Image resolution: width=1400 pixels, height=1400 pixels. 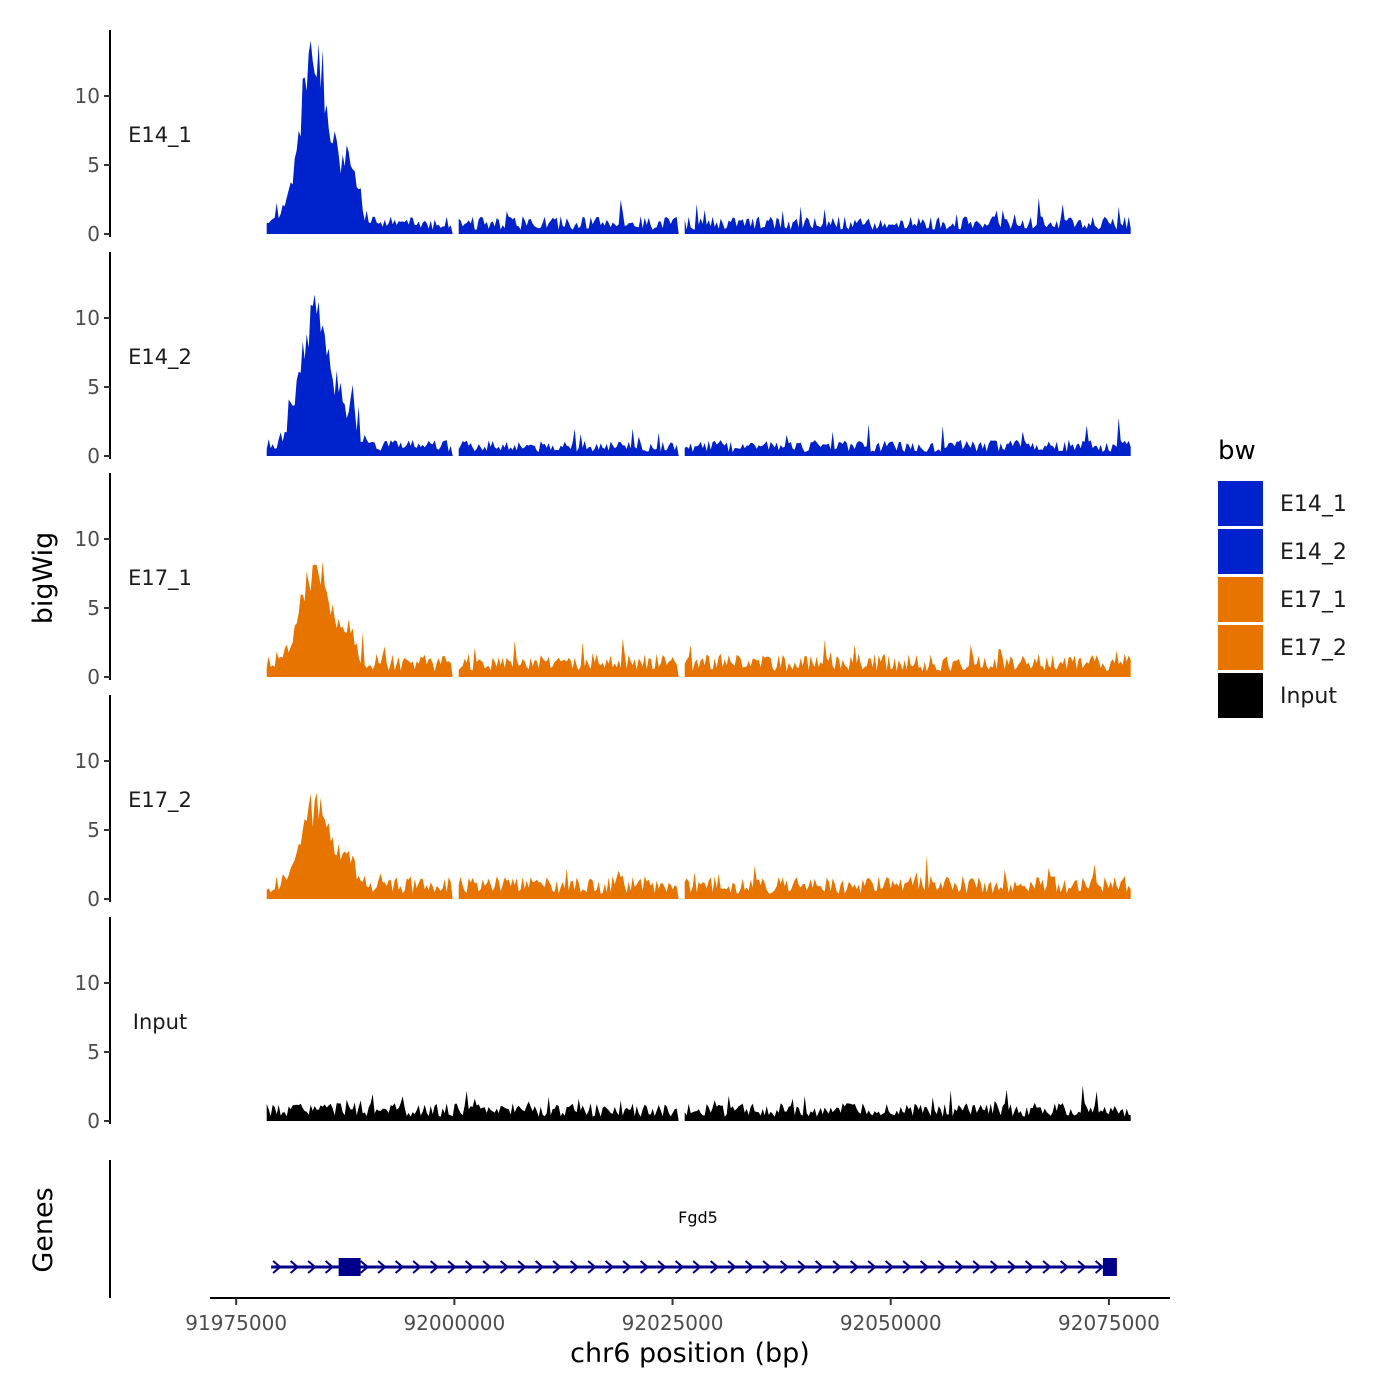 I want to click on track-E14_2: 0 5 10 E14_2, so click(x=603, y=360).